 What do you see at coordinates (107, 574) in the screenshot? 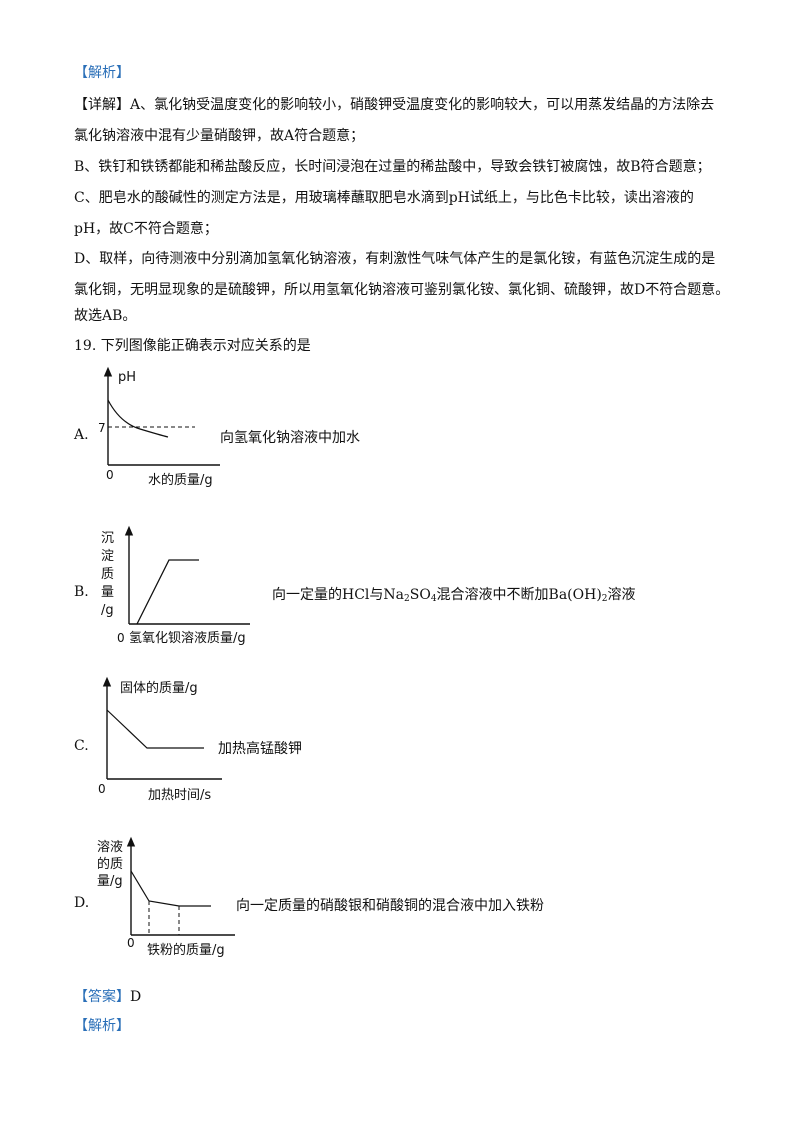
I see `y-label-char-3: 质` at bounding box center [107, 574].